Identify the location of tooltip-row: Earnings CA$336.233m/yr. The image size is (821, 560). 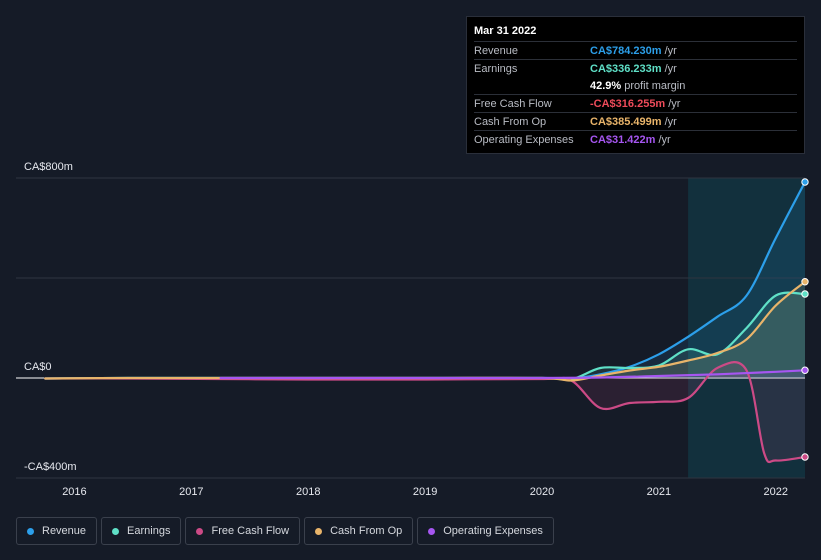
(635, 68).